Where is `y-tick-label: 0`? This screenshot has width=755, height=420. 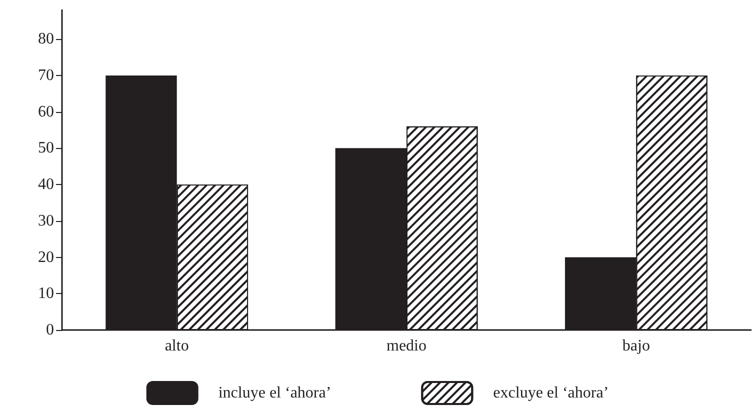 y-tick-label: 0 is located at coordinates (50, 330).